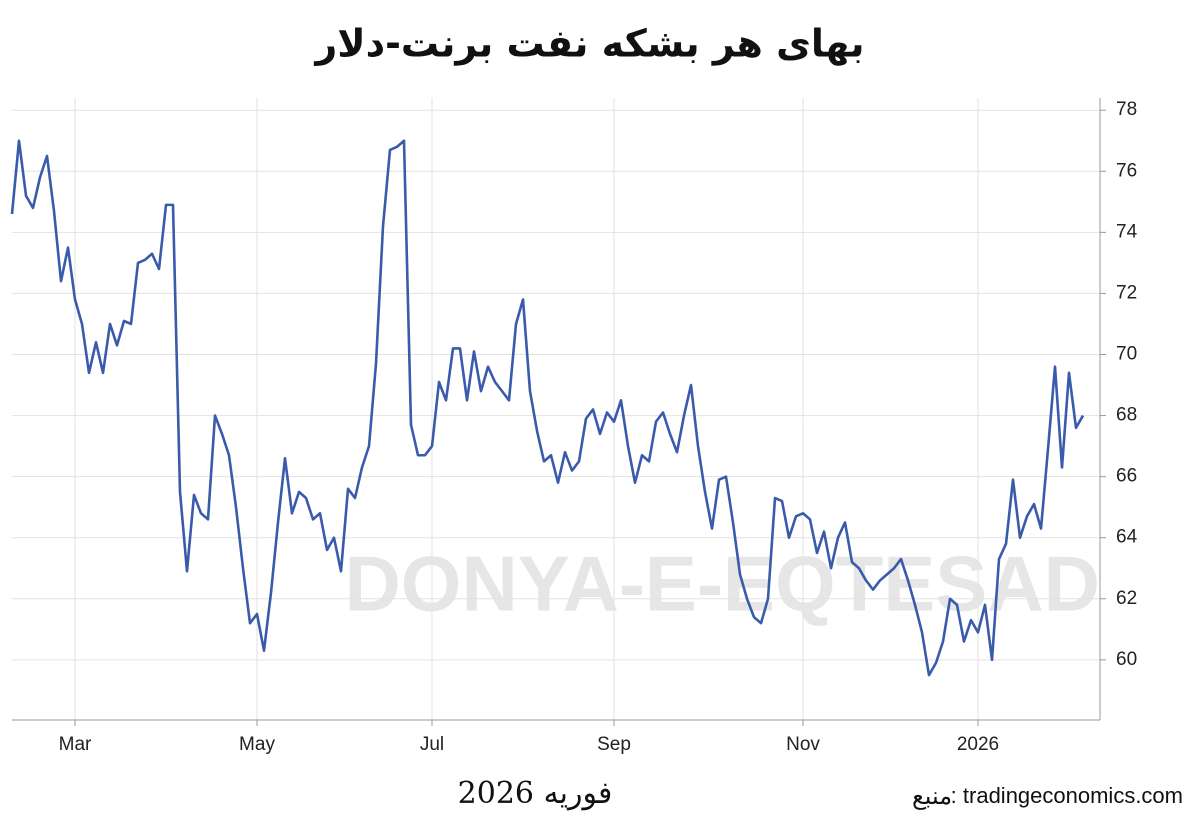 This screenshot has height=827, width=1200. Describe the element at coordinates (1126, 170) in the screenshot. I see `y-tick-label: 76` at that location.